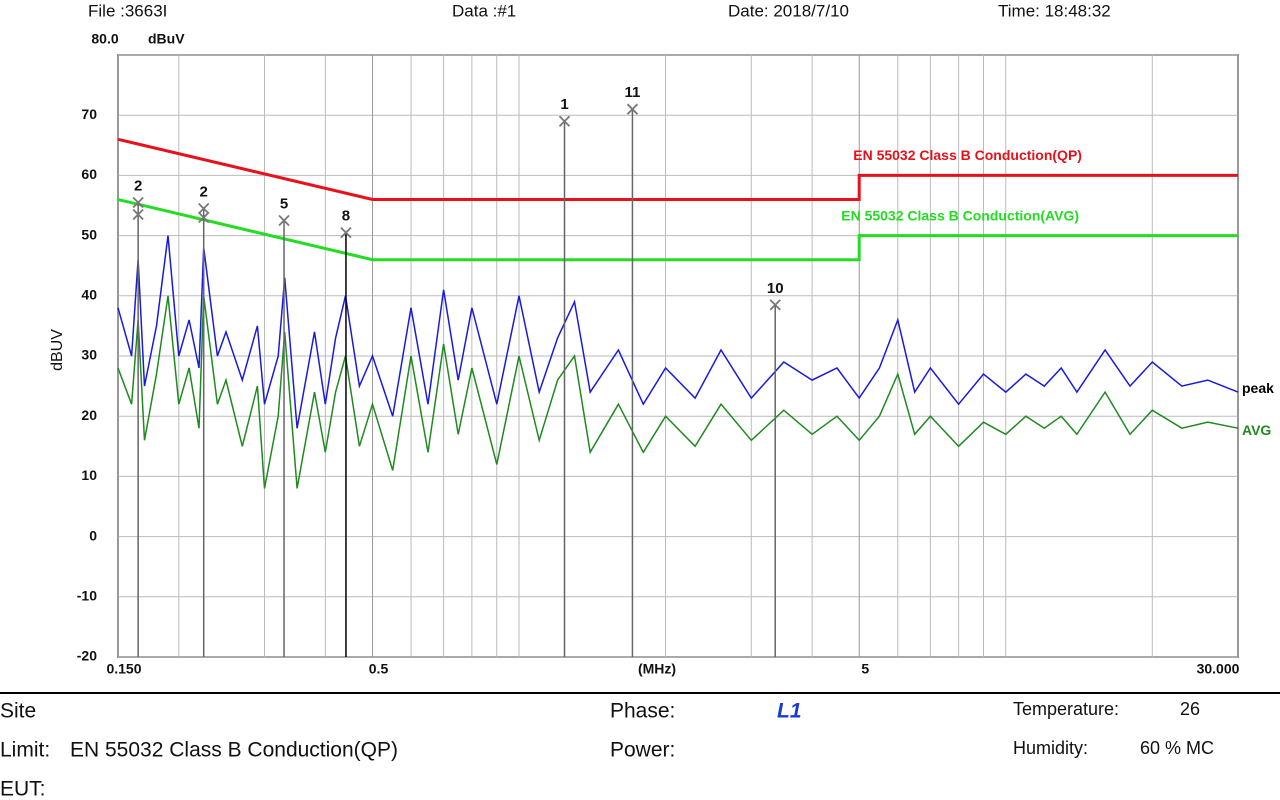  Describe the element at coordinates (1050, 748) in the screenshot. I see `humidity-label: Humidity:` at that location.